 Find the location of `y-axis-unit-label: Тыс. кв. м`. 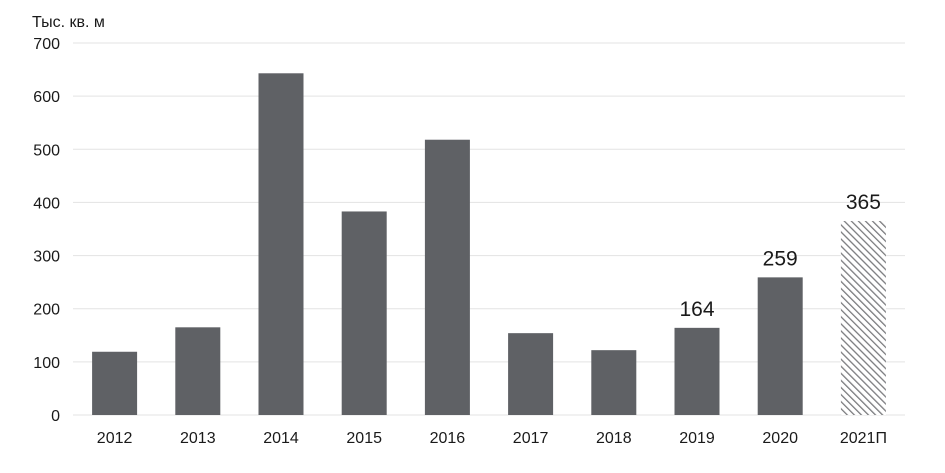

y-axis-unit-label: Тыс. кв. м is located at coordinates (68, 22).